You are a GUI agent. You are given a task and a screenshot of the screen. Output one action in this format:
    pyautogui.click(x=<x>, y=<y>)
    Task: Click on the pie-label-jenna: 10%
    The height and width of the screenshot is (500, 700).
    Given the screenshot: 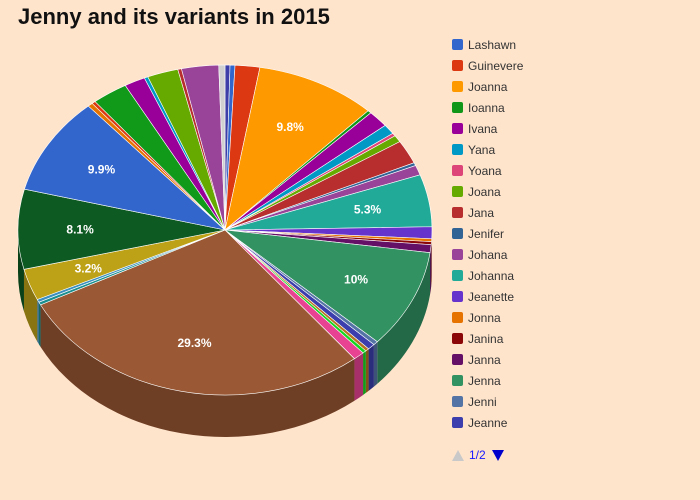 What is the action you would take?
    pyautogui.click(x=356, y=279)
    